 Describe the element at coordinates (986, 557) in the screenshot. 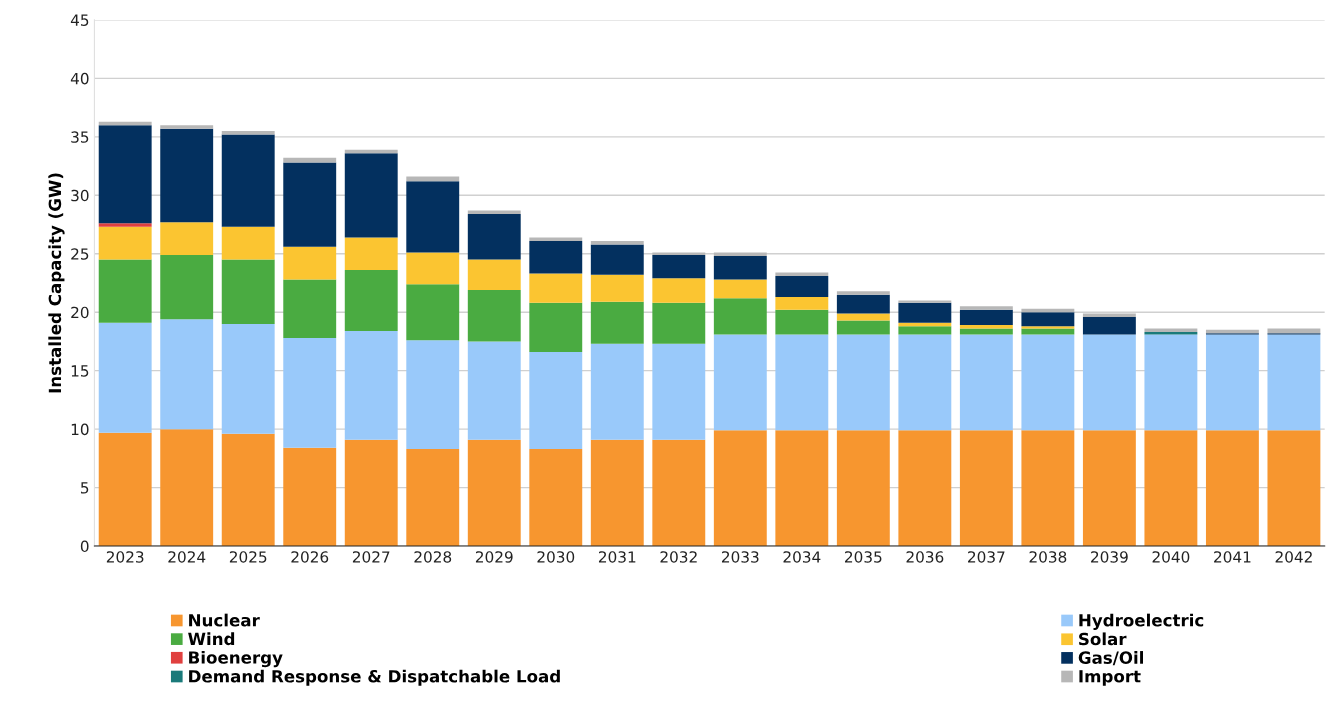

I see `x-tick-label: 2037` at that location.